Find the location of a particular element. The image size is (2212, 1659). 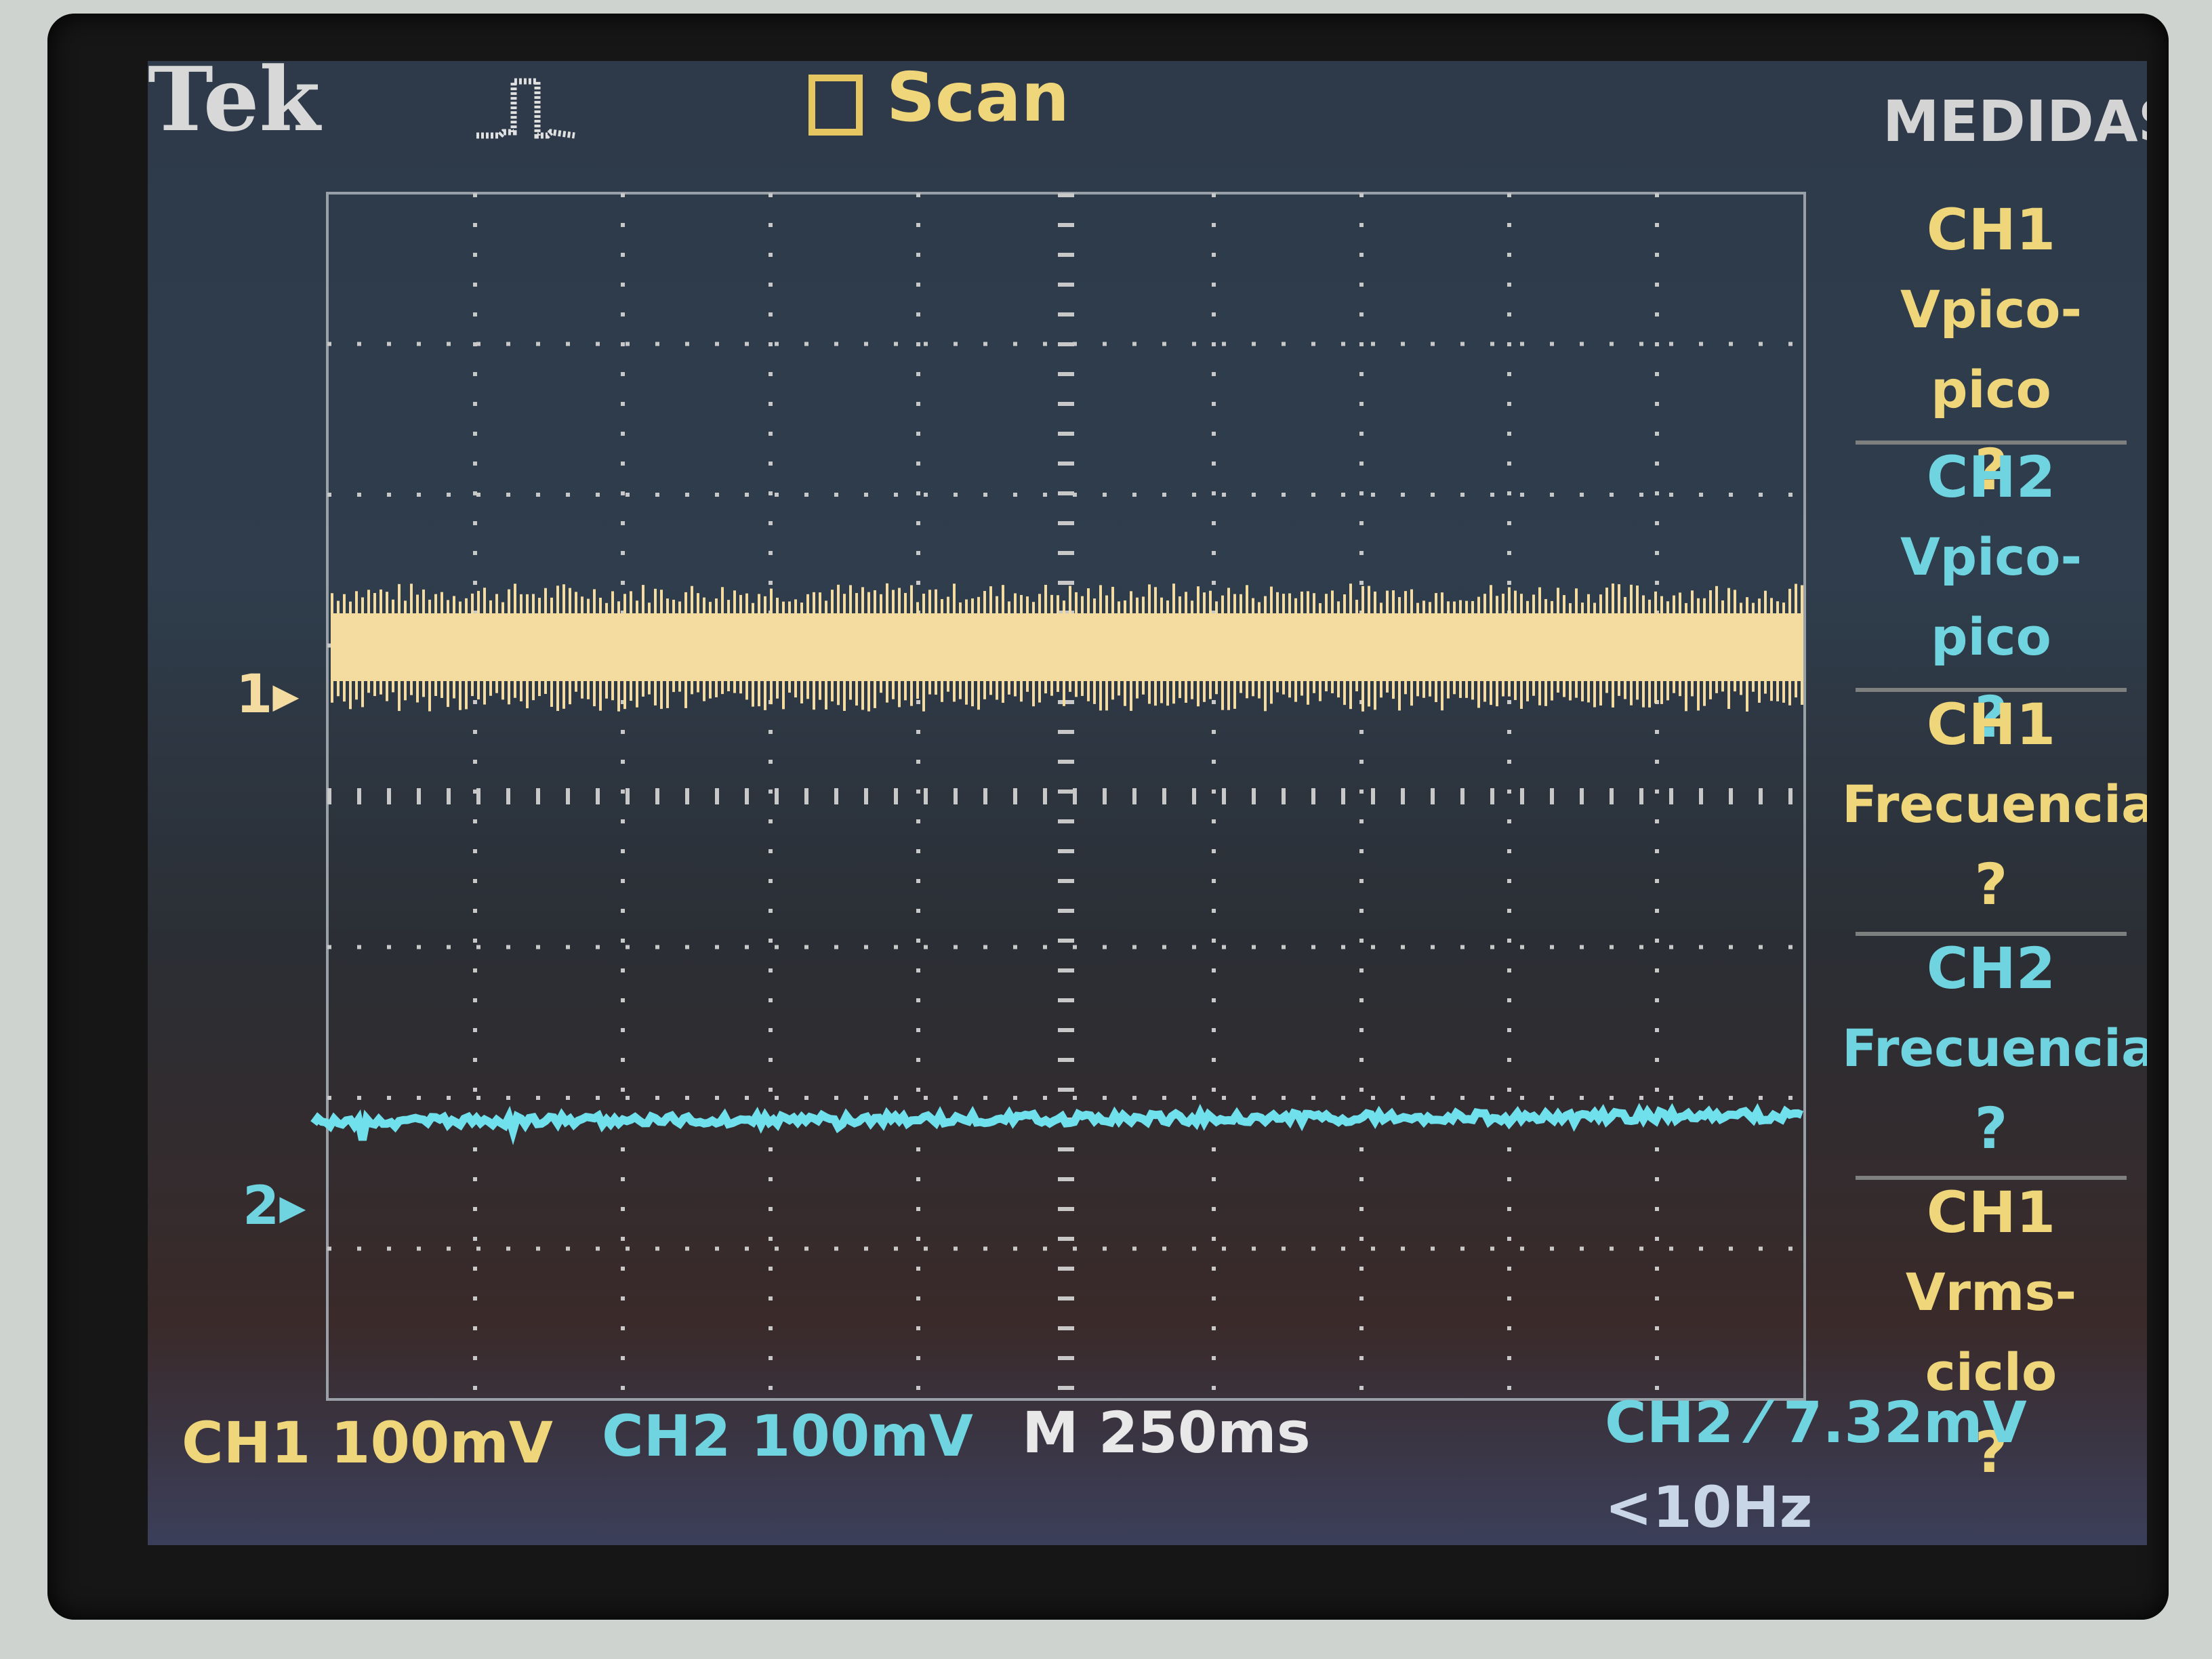

menu-item-ch1-vpp: CH1 Vpico-pico ? is located at coordinates (1991, 310).